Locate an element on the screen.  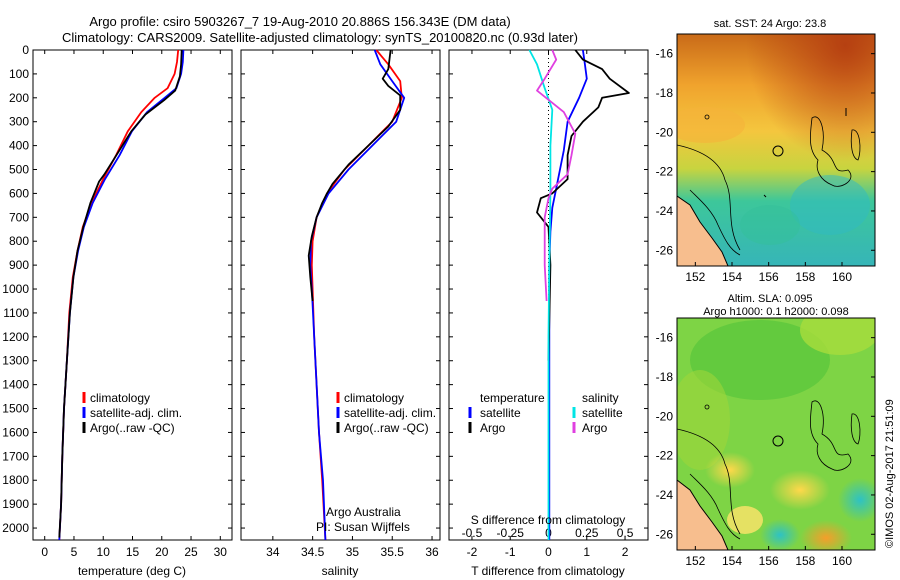
sst-map-xtick-label: 158 is located at coordinates (805, 277).